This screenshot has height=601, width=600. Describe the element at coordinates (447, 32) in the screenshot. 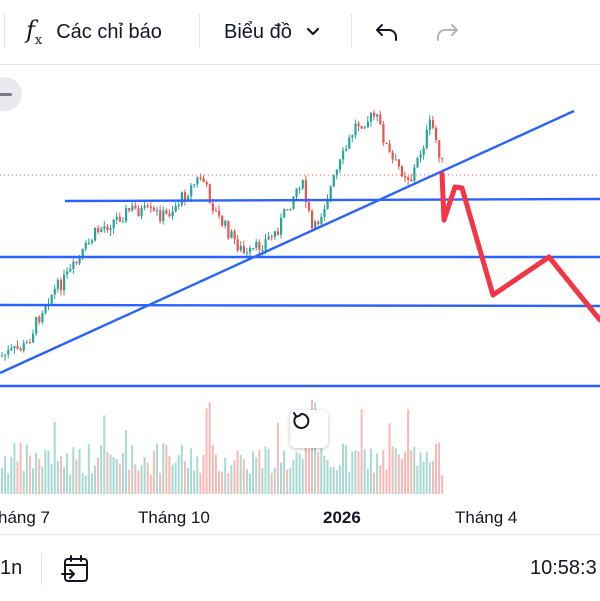

I see `redo-button` at that location.